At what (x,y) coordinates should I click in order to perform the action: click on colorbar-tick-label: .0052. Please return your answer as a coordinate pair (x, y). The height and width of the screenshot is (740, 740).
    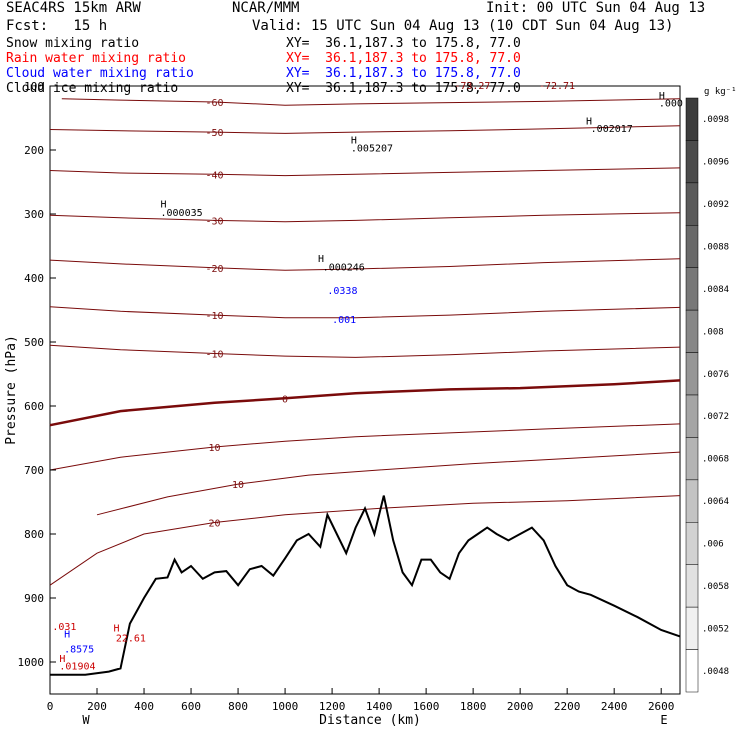
    Looking at the image, I should click on (715, 629).